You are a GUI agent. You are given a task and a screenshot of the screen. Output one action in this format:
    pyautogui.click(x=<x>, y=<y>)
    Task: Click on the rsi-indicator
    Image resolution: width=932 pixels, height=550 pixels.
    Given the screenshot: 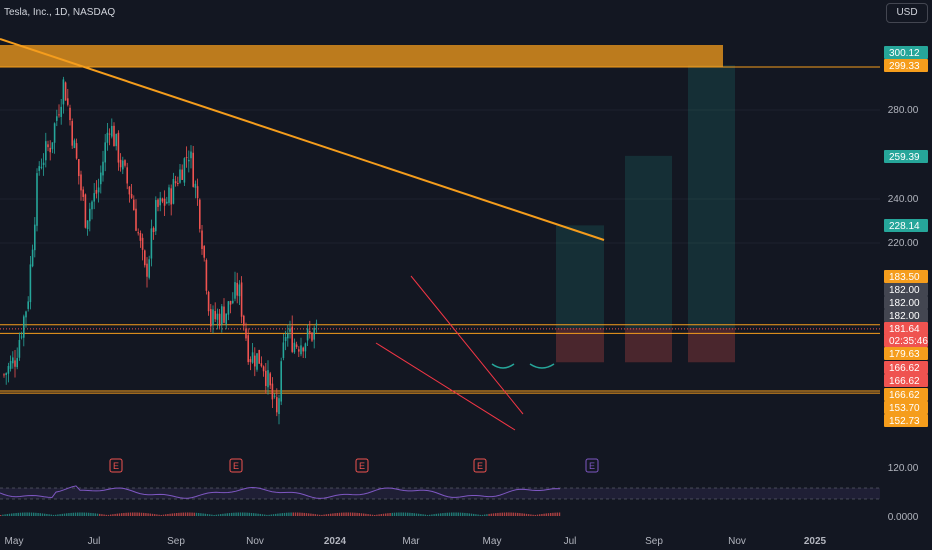 What is the action you would take?
    pyautogui.click(x=440, y=500)
    